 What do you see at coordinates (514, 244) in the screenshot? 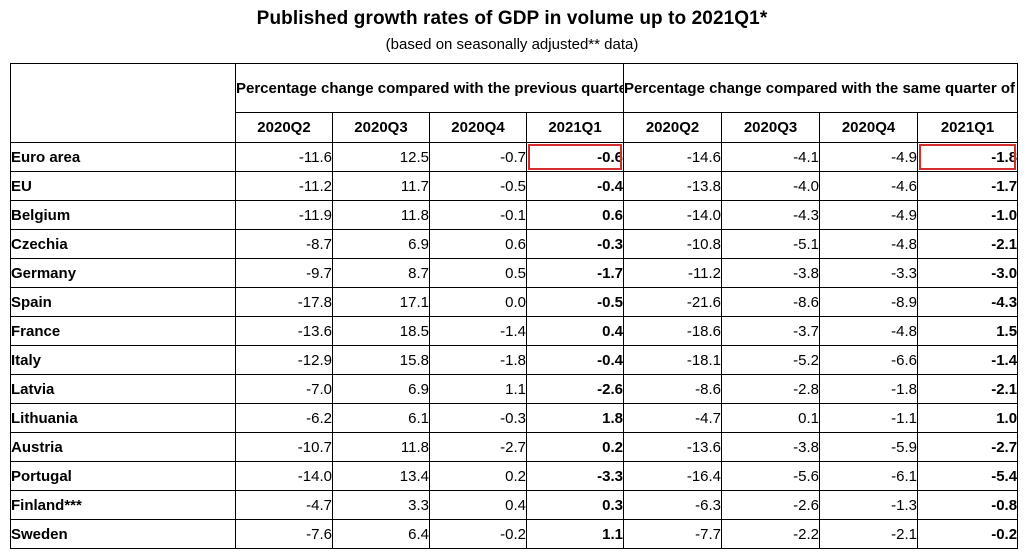
I see `table-row: Czechia -8.7 6.9 0.6 -0.3 -10.8 -5.1 -4.8 -2.1` at bounding box center [514, 244].